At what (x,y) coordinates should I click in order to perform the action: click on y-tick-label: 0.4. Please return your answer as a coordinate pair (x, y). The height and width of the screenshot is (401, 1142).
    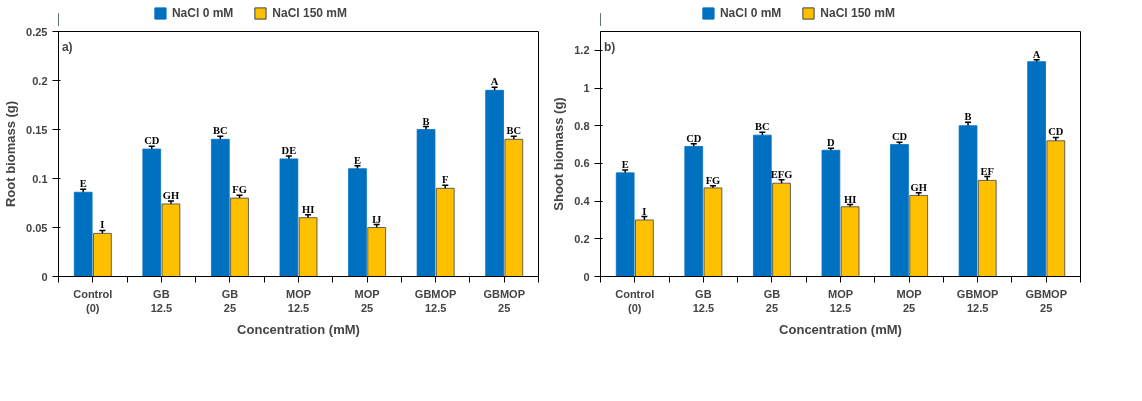
    Looking at the image, I should click on (582, 201).